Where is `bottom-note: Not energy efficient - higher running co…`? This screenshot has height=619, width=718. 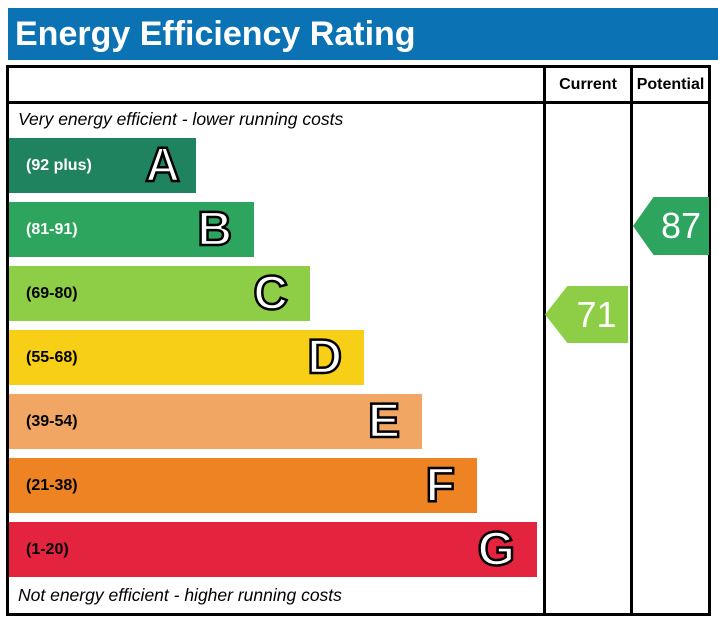 bottom-note: Not energy efficient - higher running co… is located at coordinates (180, 595).